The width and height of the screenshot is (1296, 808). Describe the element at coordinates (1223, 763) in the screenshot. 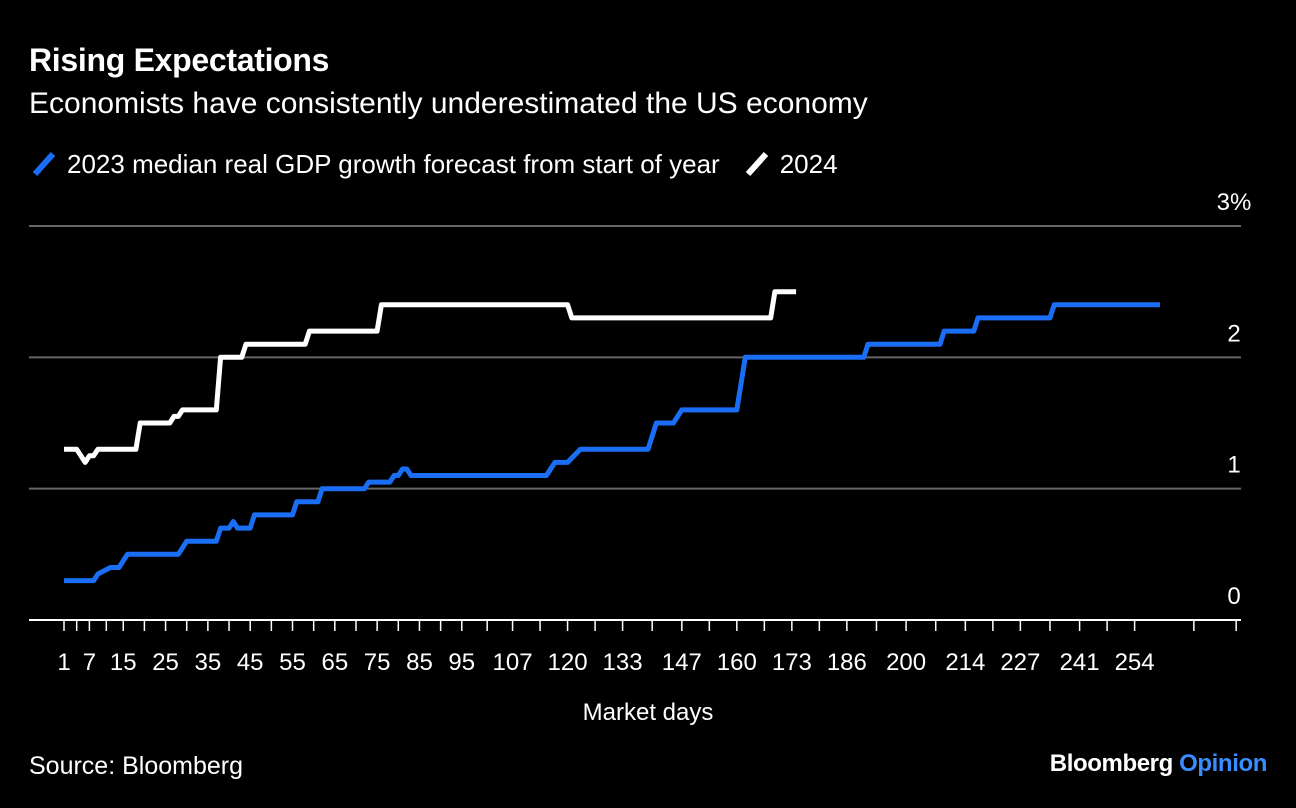

I see `brand-suffix: Opinion` at that location.